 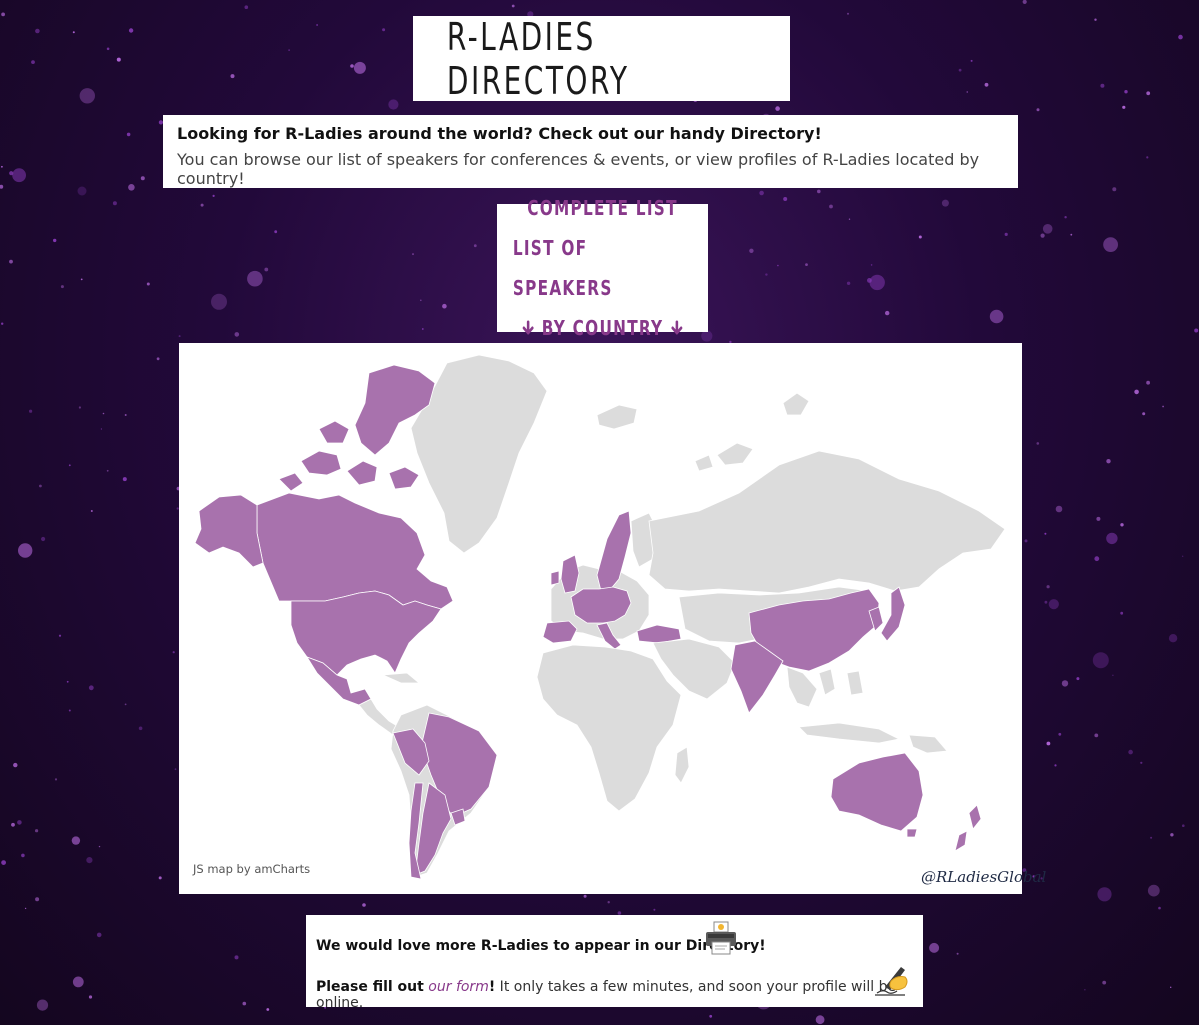 I want to click on country-australia, so click(x=877, y=795).